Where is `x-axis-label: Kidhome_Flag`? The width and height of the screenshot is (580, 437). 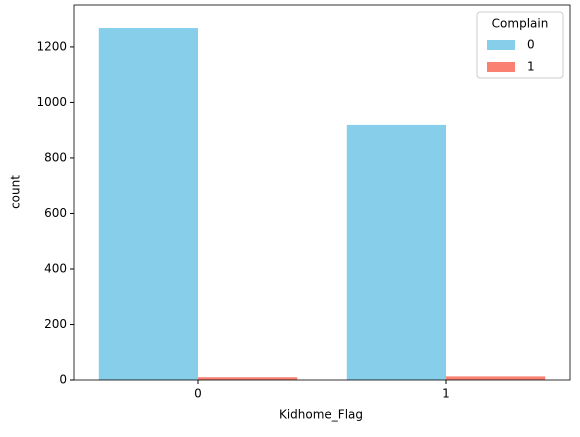 x-axis-label: Kidhome_Flag is located at coordinates (321, 415).